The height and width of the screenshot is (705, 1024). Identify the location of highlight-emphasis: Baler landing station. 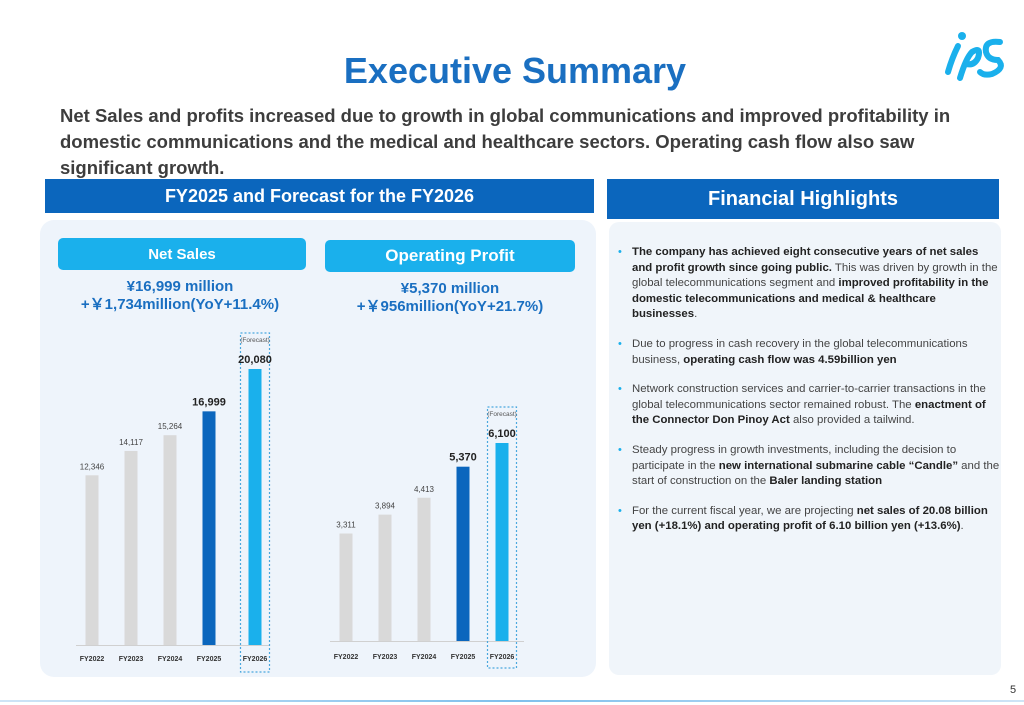
(826, 481).